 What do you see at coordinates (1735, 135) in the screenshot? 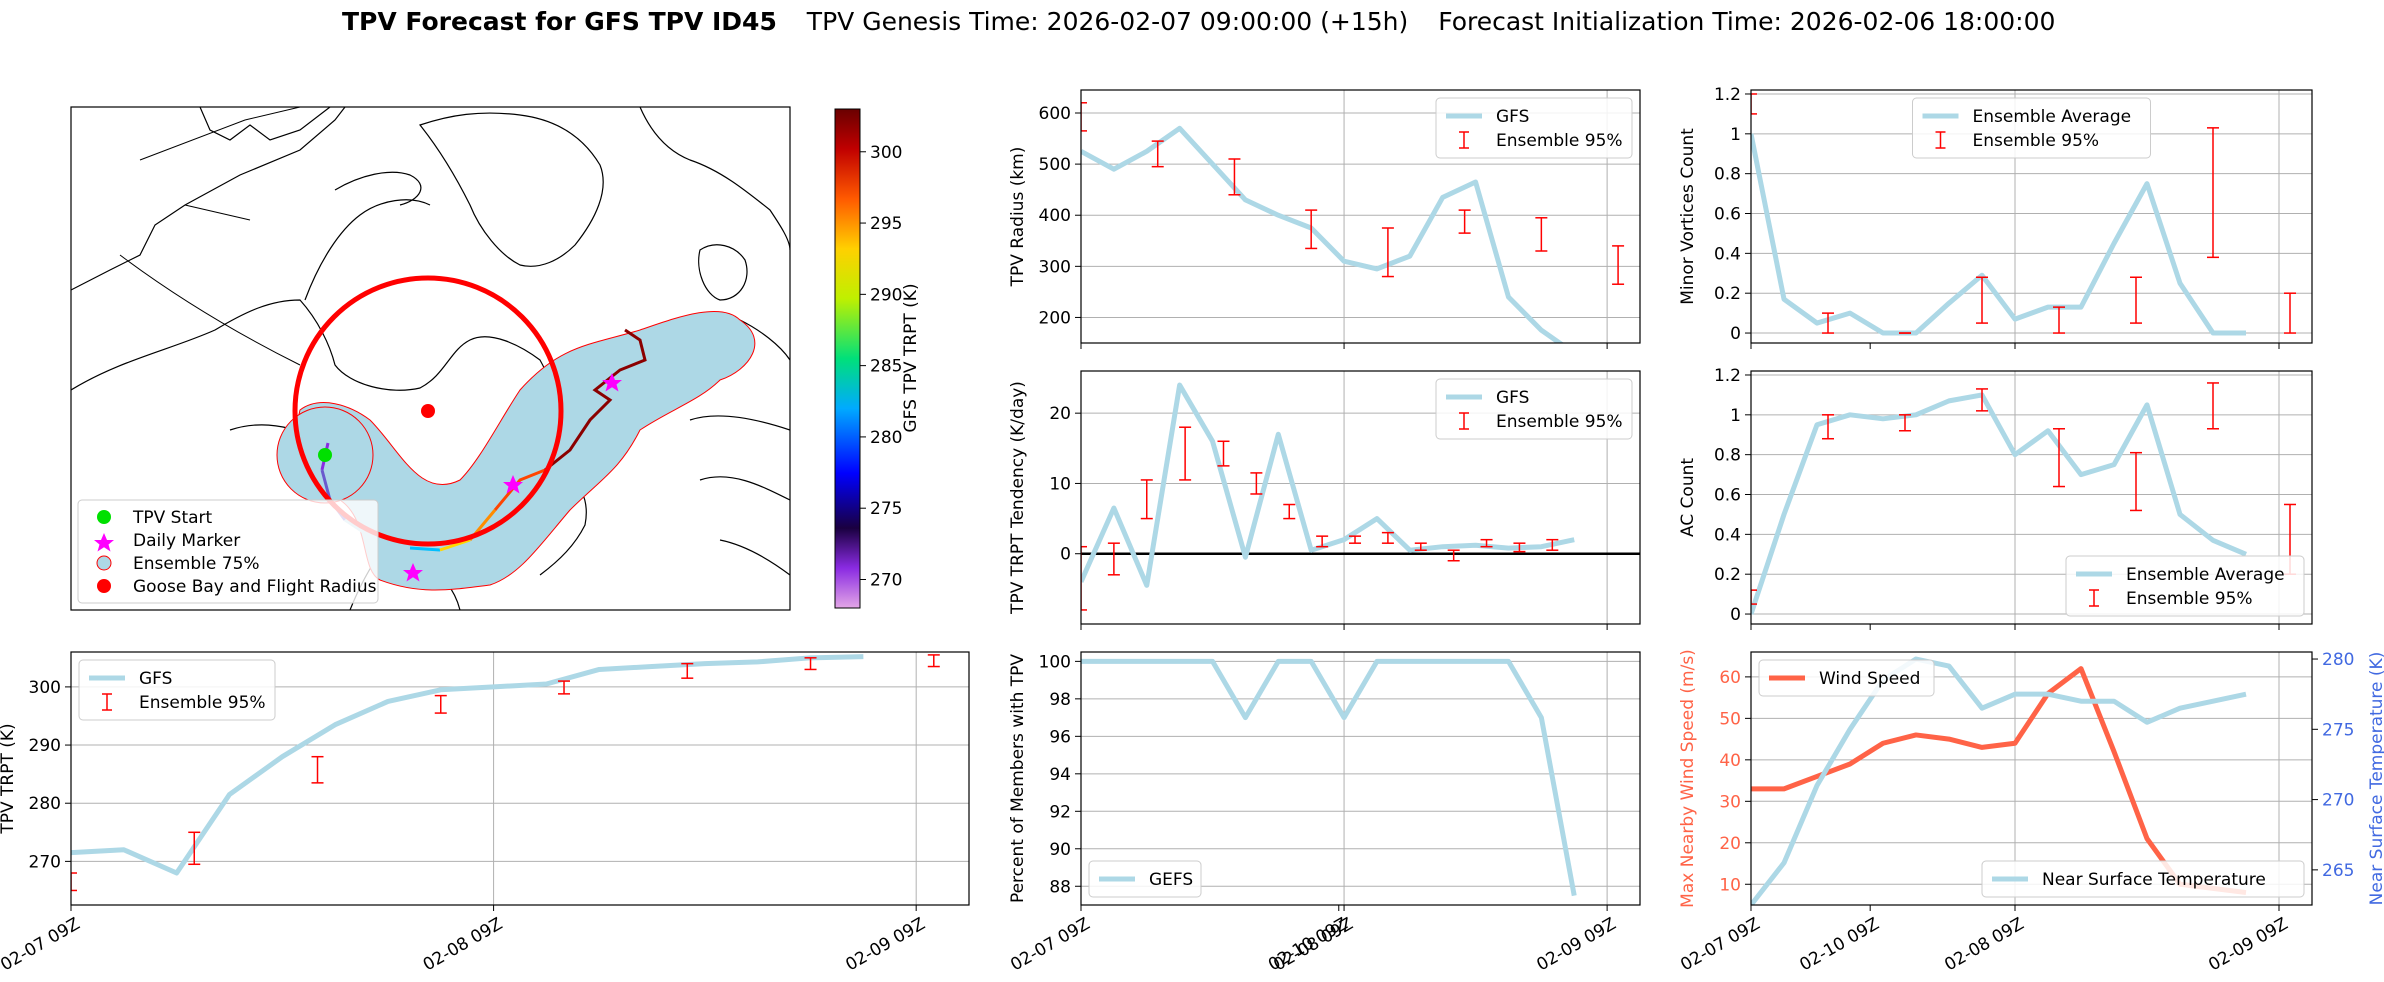
I see `y-tick-label: 1` at bounding box center [1735, 135].